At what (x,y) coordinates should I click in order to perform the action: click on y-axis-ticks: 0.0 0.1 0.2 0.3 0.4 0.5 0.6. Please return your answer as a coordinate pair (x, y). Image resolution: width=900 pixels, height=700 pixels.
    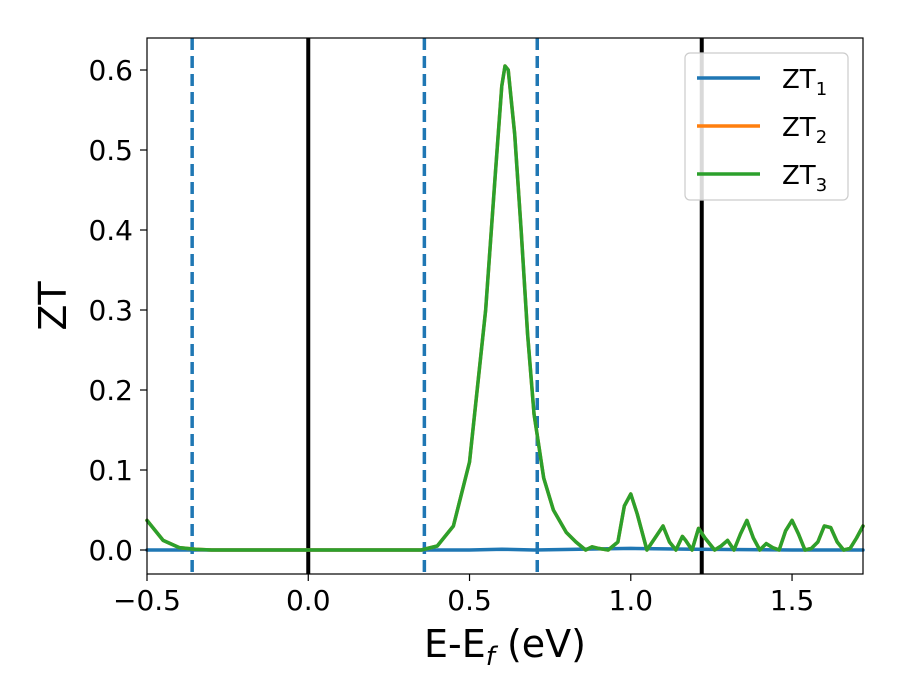
    Looking at the image, I should click on (117, 310).